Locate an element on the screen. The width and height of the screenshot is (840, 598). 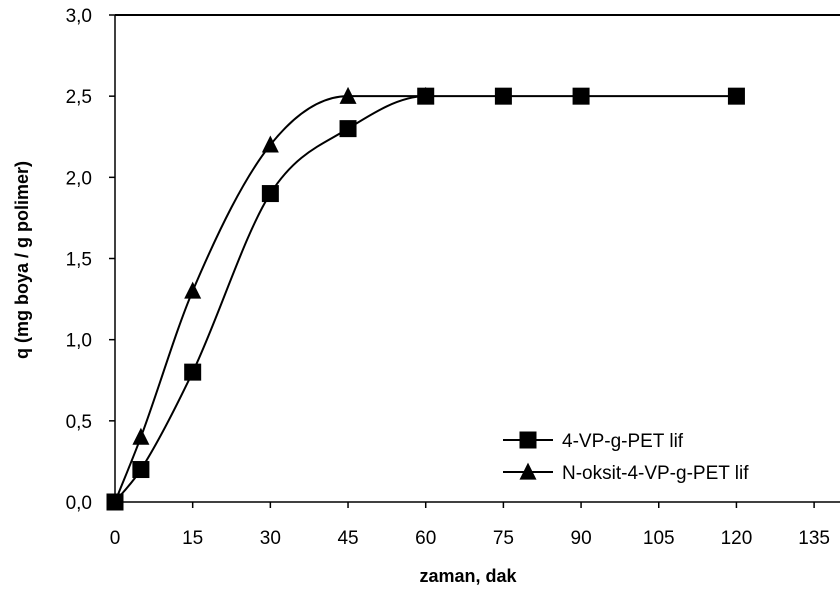
legend-item-1: 4-VP-g-PET lif is located at coordinates (593, 441).